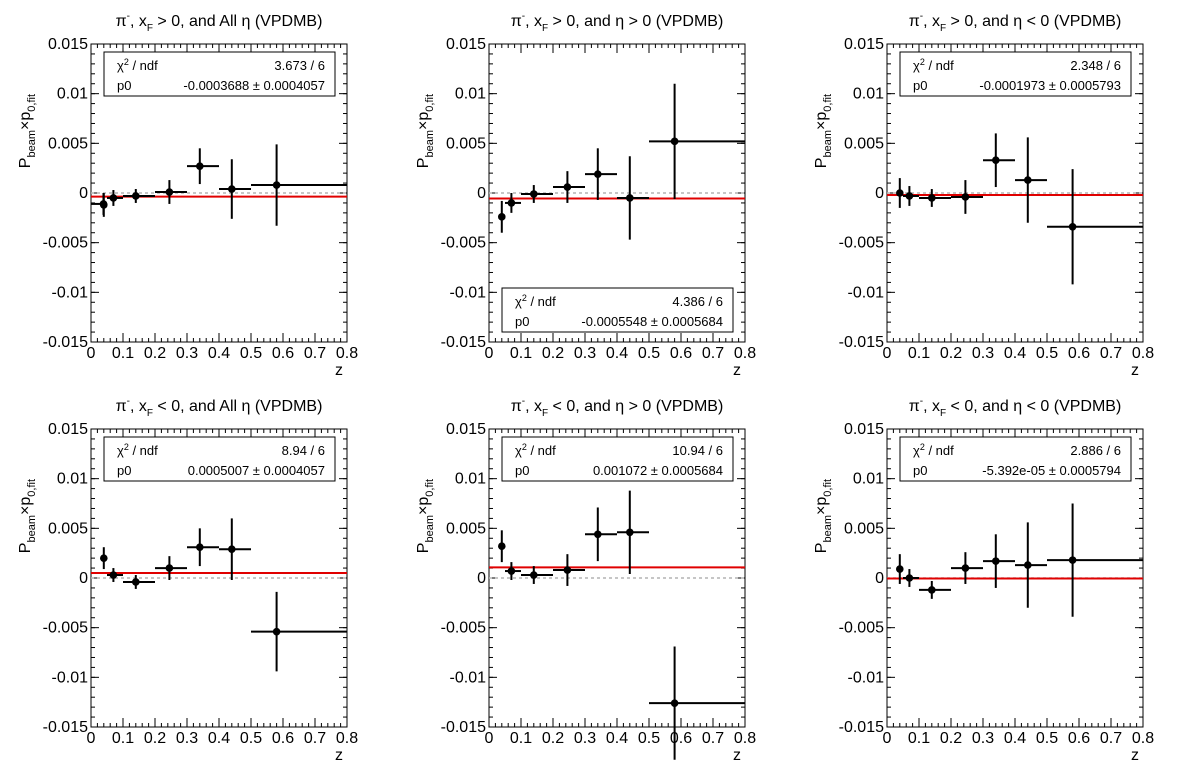 The image size is (1196, 772). I want to click on stats-box: χ2 / ndf 10.94 / 6 p0 0.001072 ± 0.0005684, so click(617, 459).